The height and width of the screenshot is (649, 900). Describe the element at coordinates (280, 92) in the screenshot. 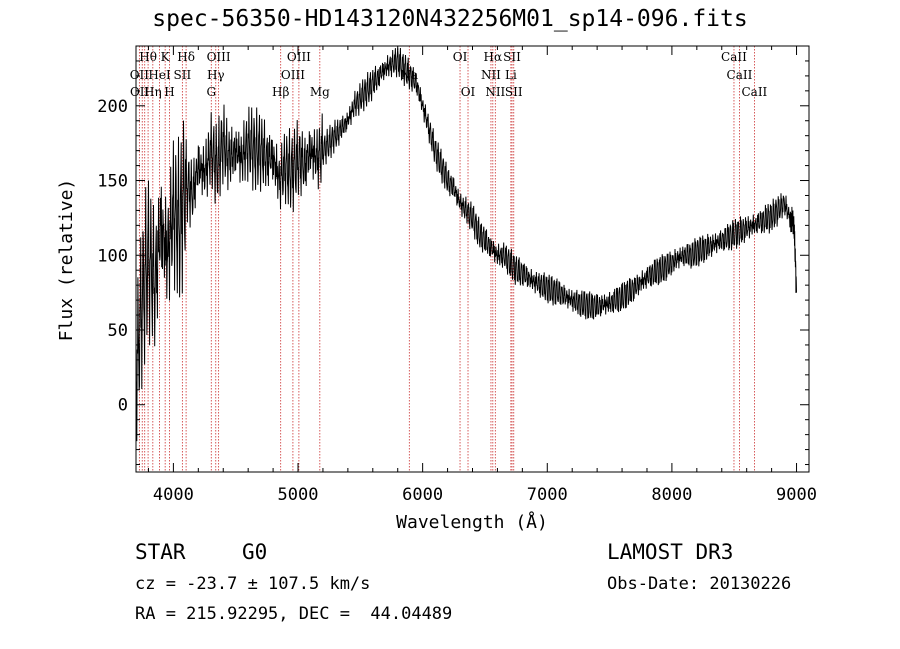

I see `line-label-22: Hβ` at that location.